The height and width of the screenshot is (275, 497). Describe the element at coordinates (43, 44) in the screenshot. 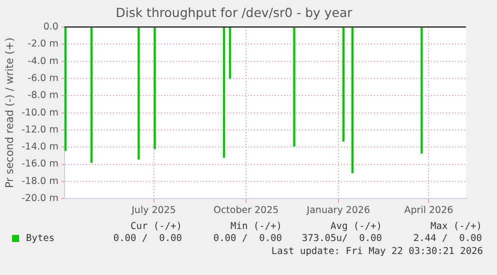

I see `y-tick-label: -2.0 m` at that location.